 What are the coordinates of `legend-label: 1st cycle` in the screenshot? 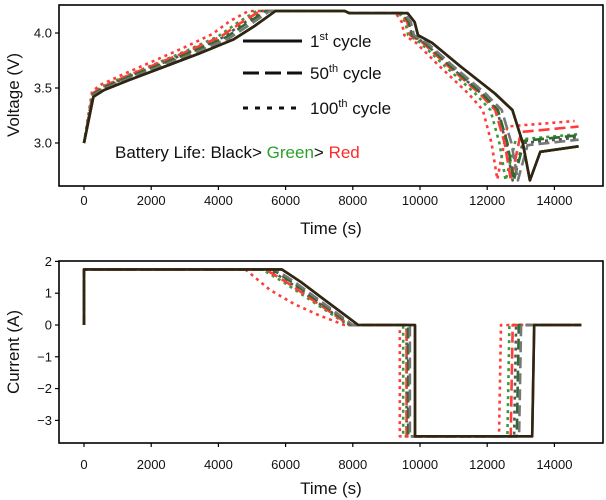 It's located at (341, 41).